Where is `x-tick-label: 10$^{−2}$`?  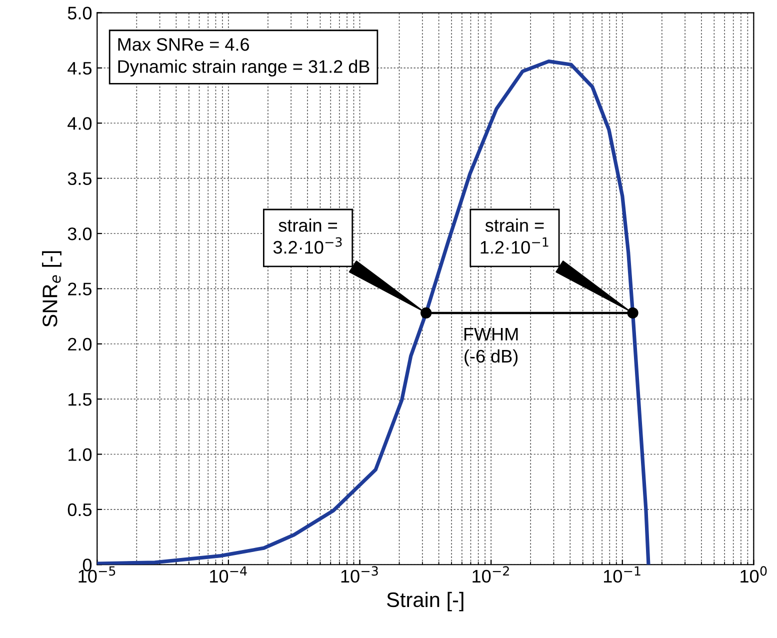 x-tick-label: 10$^{−2}$ is located at coordinates (490, 574).